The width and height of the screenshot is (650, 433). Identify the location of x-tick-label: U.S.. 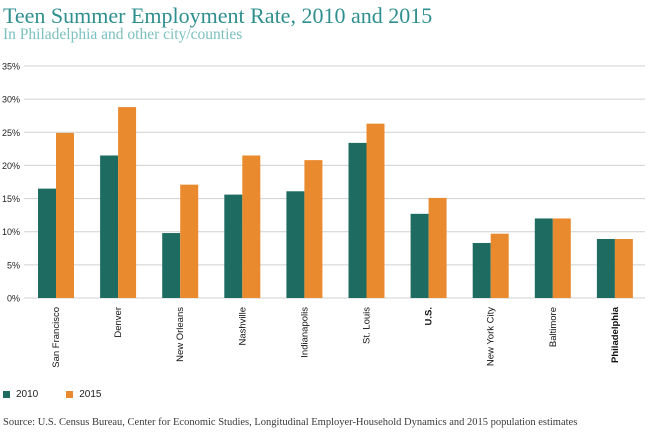
(429, 316).